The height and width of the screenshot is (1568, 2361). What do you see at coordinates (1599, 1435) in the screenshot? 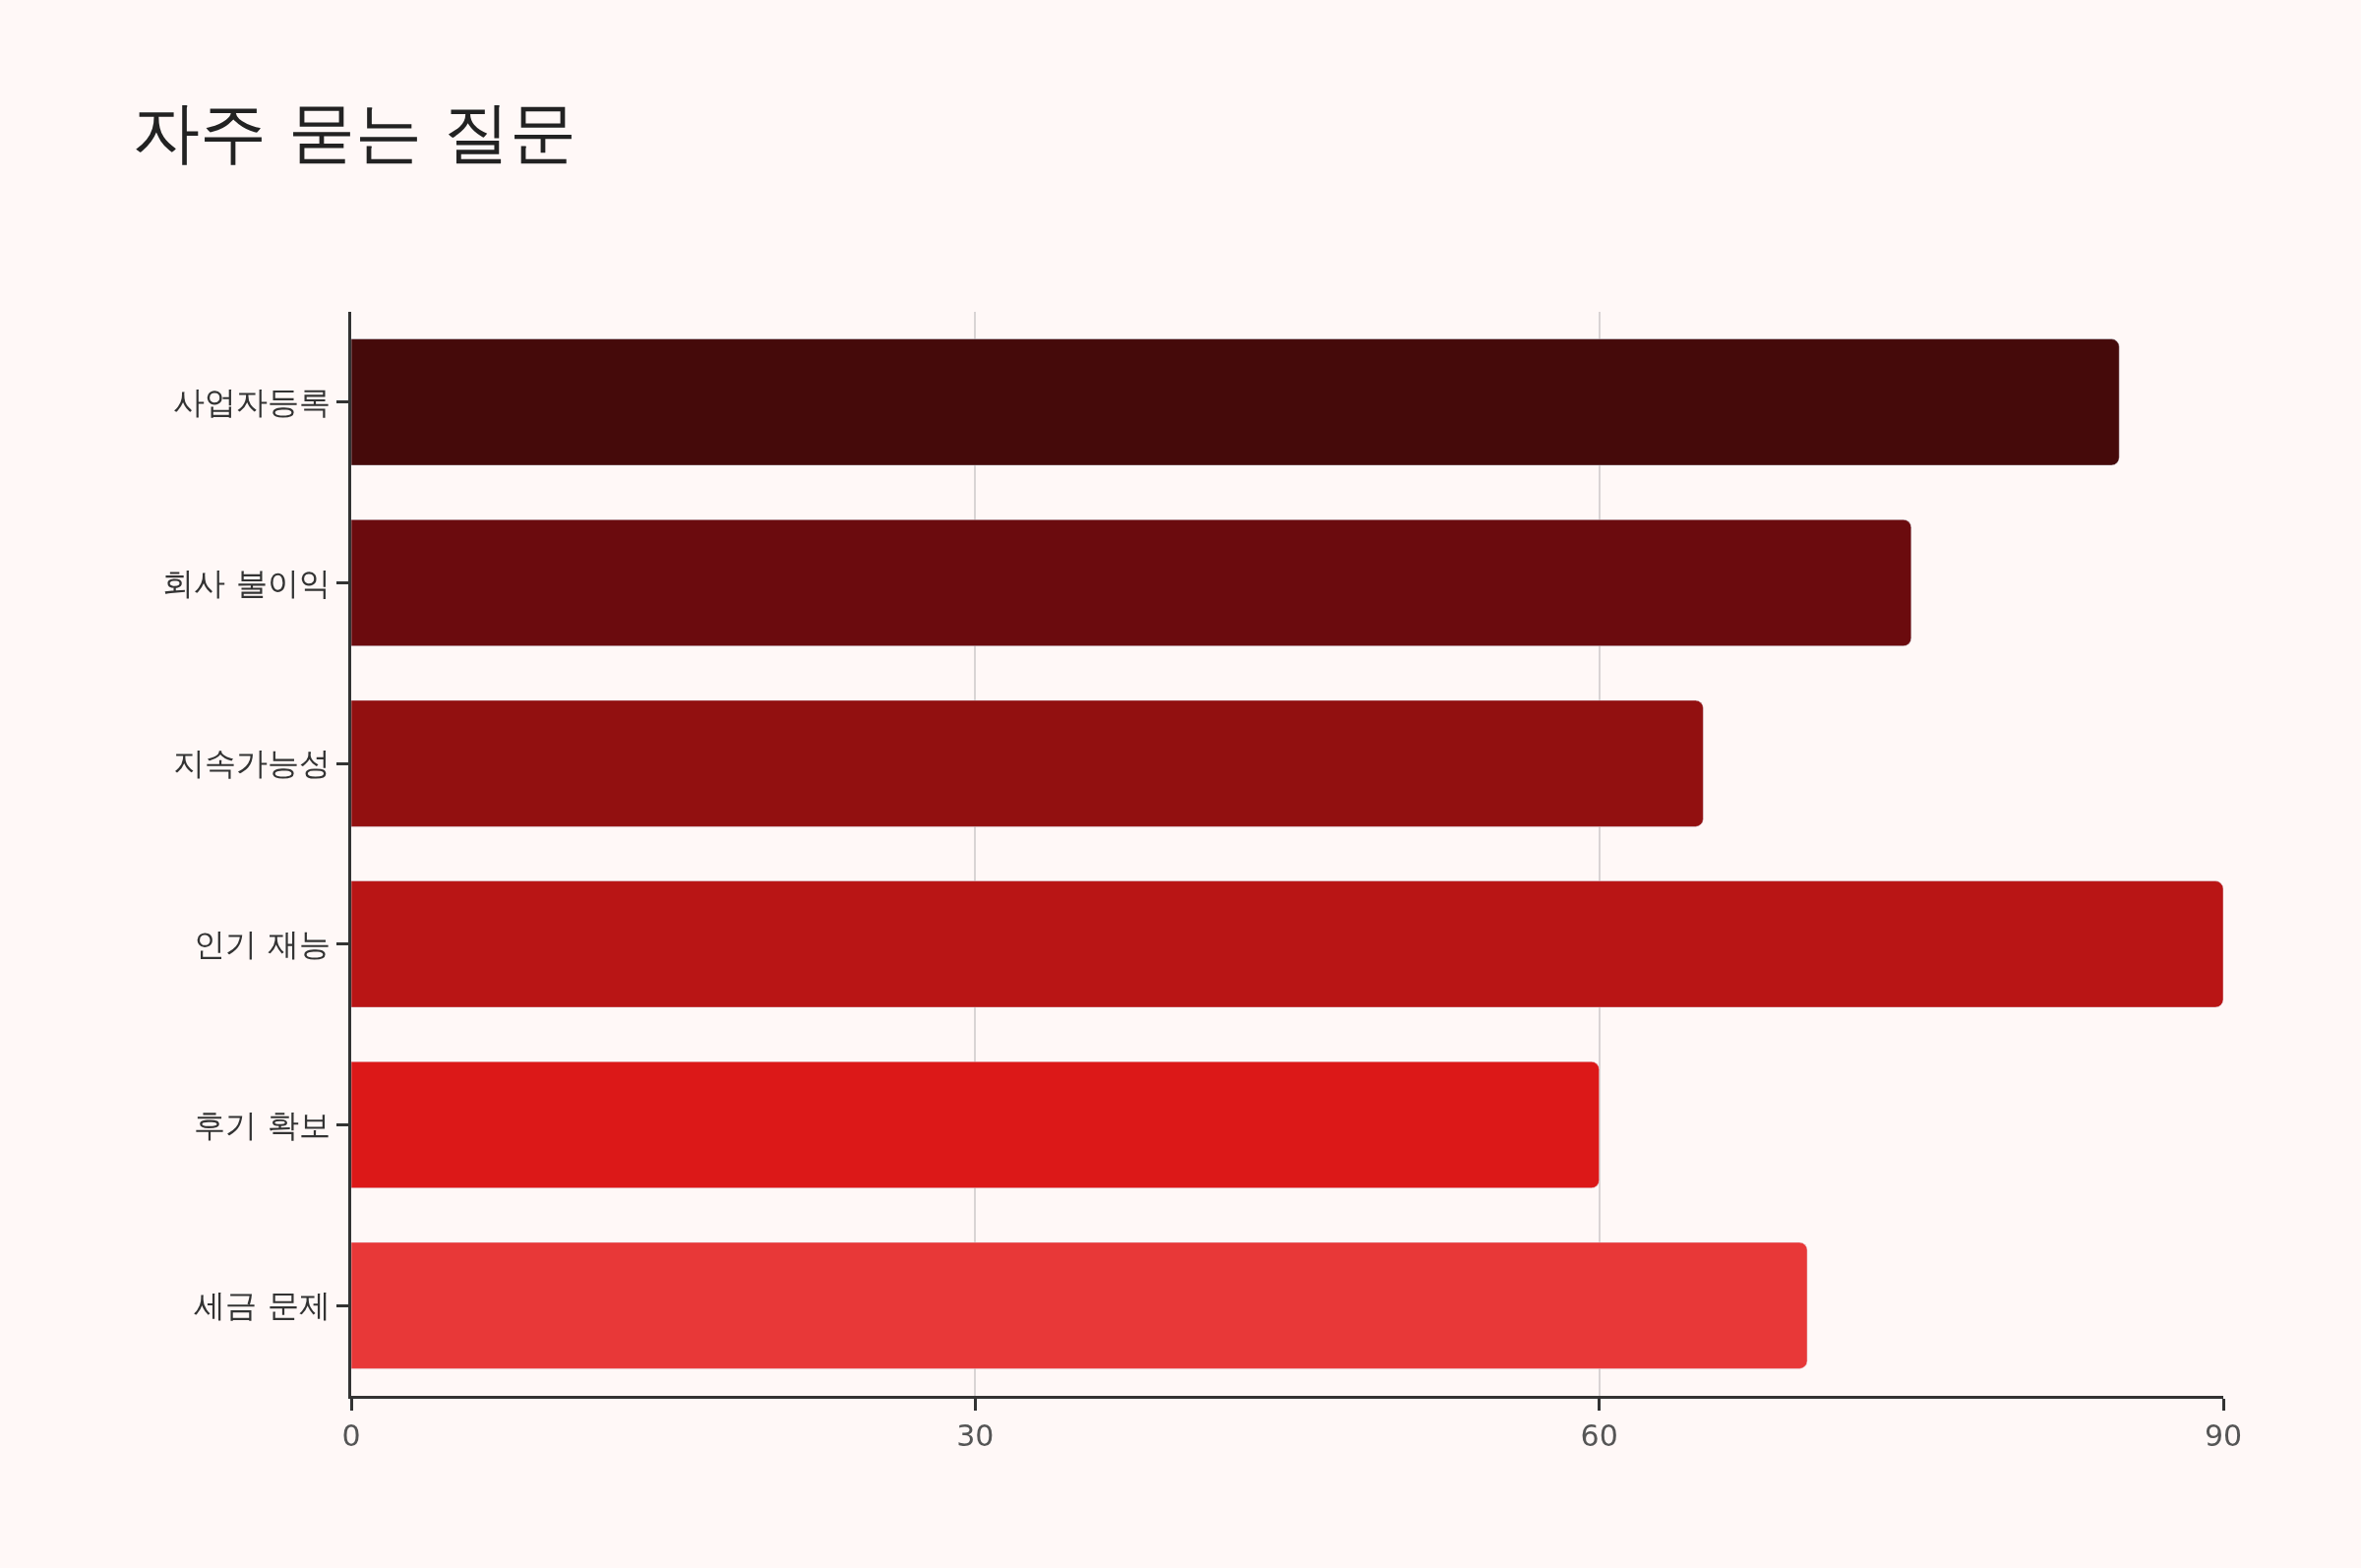
I see `x-tick-label: 60` at bounding box center [1599, 1435].